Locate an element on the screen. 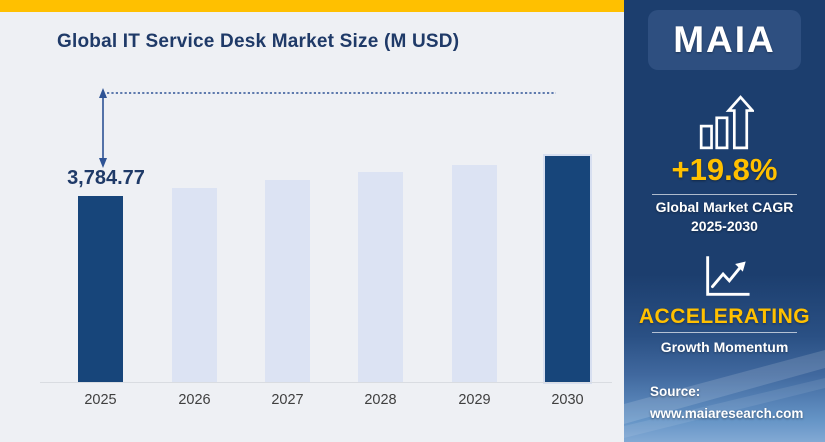 The width and height of the screenshot is (825, 442). momentum-value: ACCELERATING is located at coordinates (724, 316).